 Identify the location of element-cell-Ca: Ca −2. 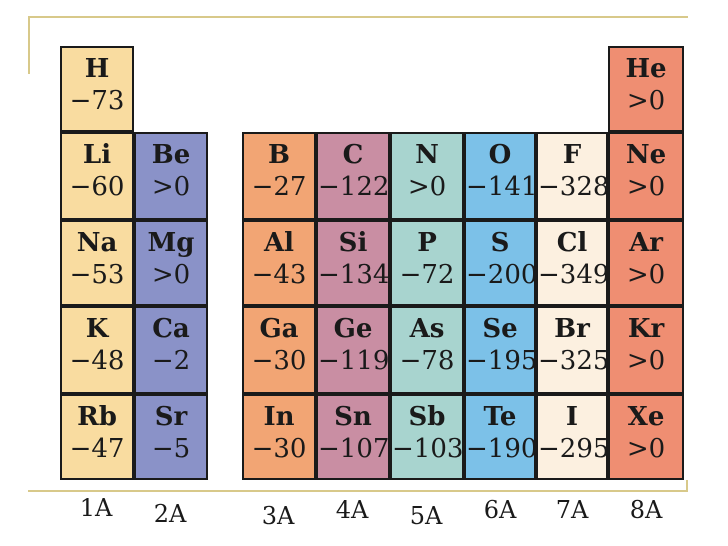
(171, 350).